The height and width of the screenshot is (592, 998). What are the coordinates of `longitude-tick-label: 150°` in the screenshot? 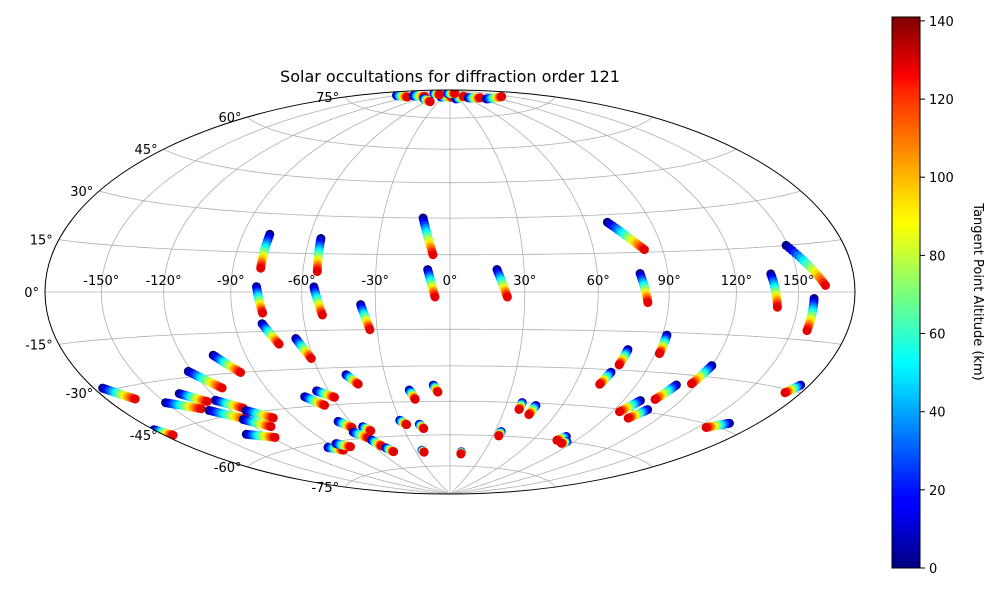 It's located at (798, 281).